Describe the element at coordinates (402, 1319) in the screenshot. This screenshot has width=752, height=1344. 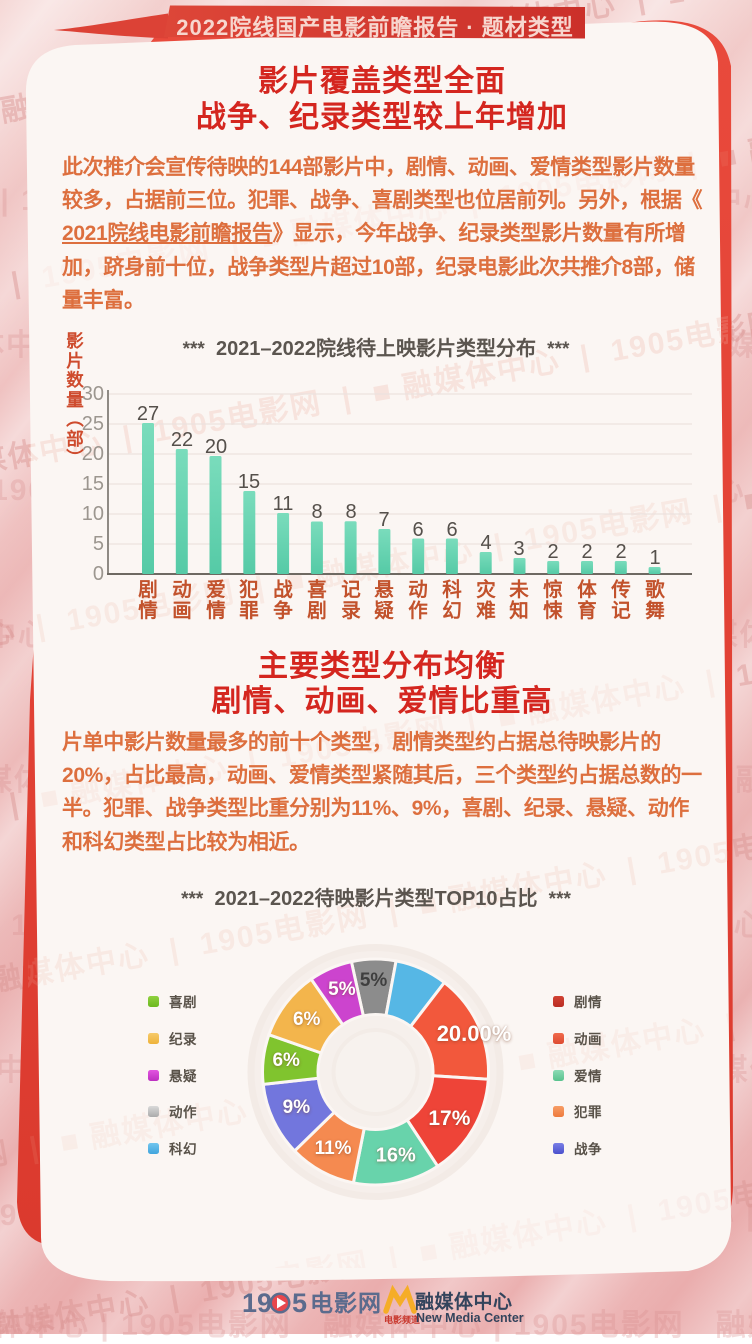
I see `svg-text: 电影频道` at that location.